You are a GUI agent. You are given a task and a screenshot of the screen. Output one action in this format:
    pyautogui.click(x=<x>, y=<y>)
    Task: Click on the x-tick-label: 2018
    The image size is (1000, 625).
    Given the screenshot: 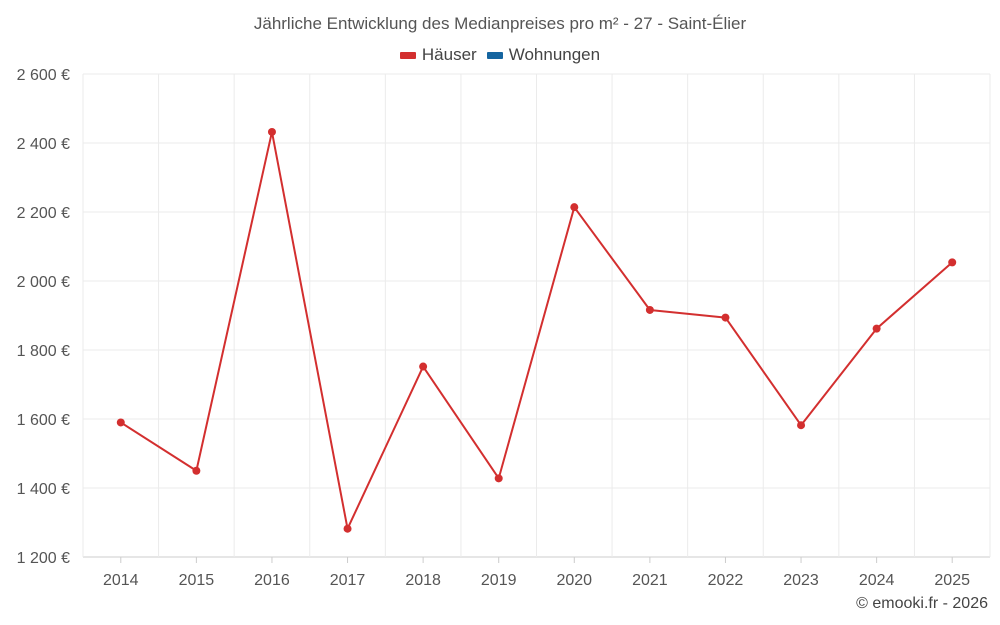 What is the action you would take?
    pyautogui.click(x=423, y=580)
    